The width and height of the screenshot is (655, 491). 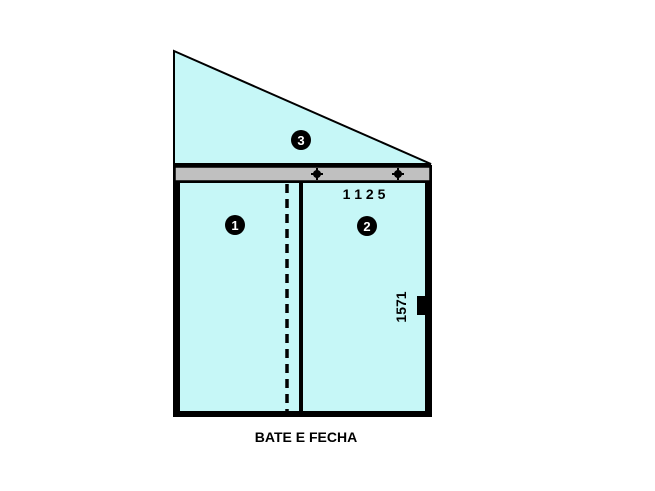 What do you see at coordinates (364, 194) in the screenshot?
I see `width-dimension-label: 1 1 2 5` at bounding box center [364, 194].